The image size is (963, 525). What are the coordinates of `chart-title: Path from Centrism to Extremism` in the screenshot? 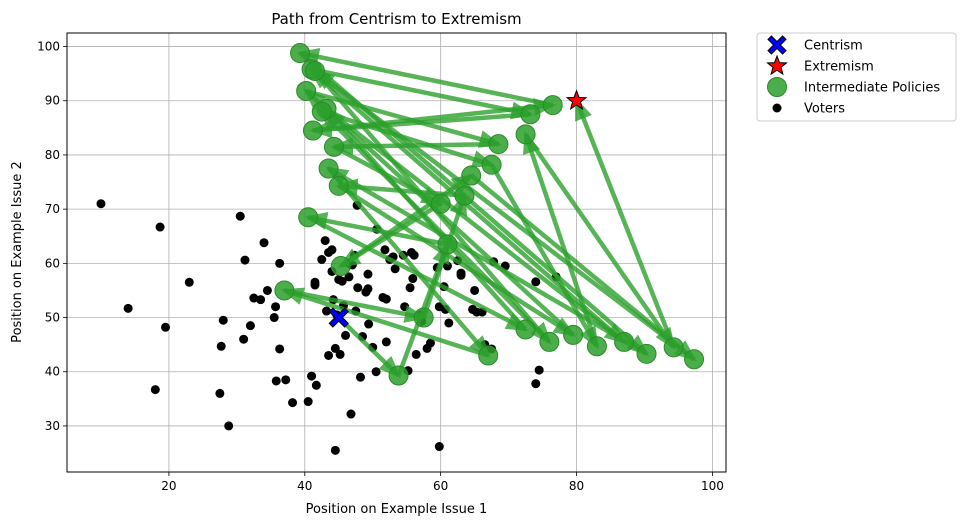 It's located at (396, 19).